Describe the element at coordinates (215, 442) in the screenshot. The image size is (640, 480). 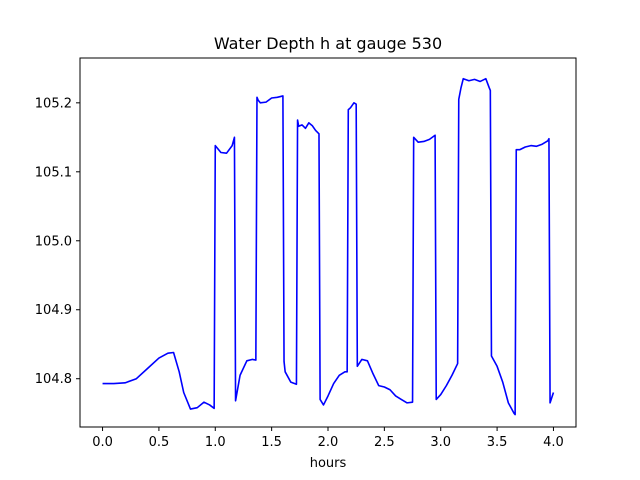
I see `x-tick-label: 1.0` at that location.